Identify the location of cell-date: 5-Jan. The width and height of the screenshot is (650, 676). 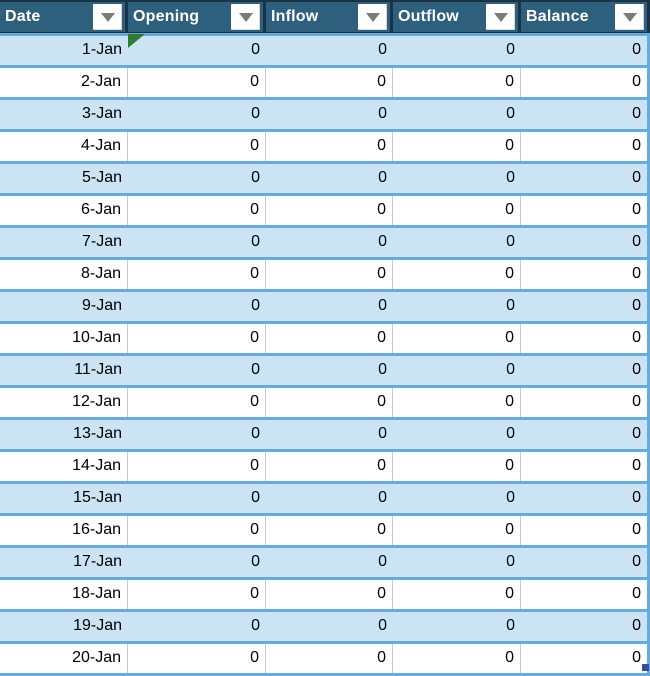
(64, 178).